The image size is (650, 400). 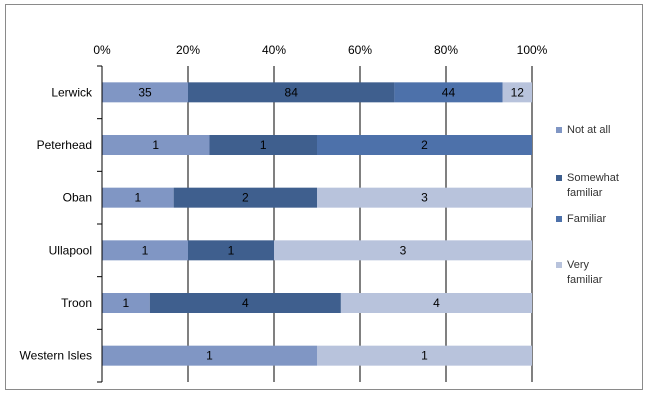 What do you see at coordinates (188, 50) in the screenshot?
I see `x-tick-label: 20%` at bounding box center [188, 50].